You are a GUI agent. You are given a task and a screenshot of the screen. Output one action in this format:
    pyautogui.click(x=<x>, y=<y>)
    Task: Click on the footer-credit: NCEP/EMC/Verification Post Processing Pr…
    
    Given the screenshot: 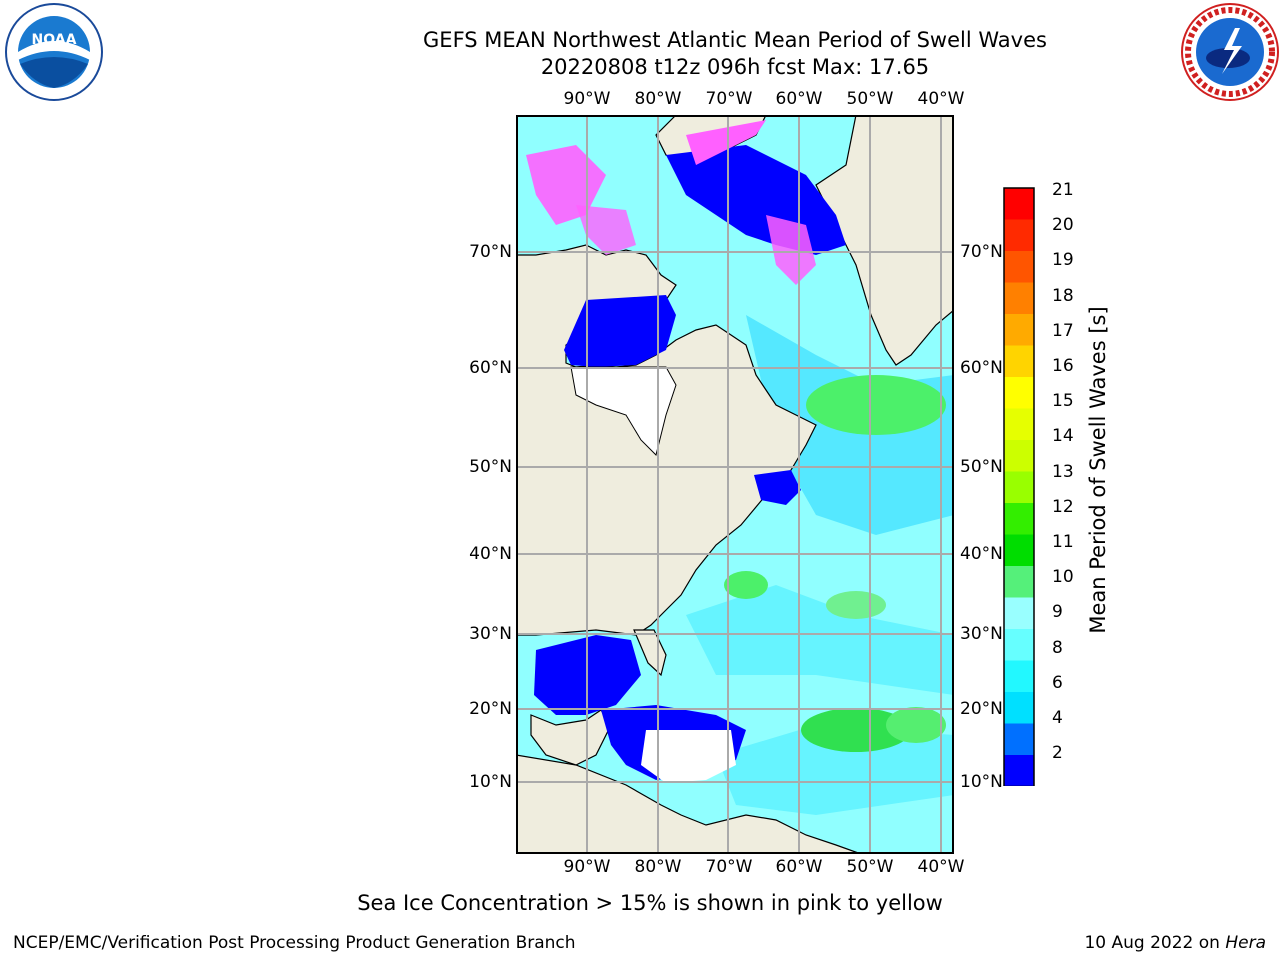 What is the action you would take?
    pyautogui.click(x=294, y=943)
    